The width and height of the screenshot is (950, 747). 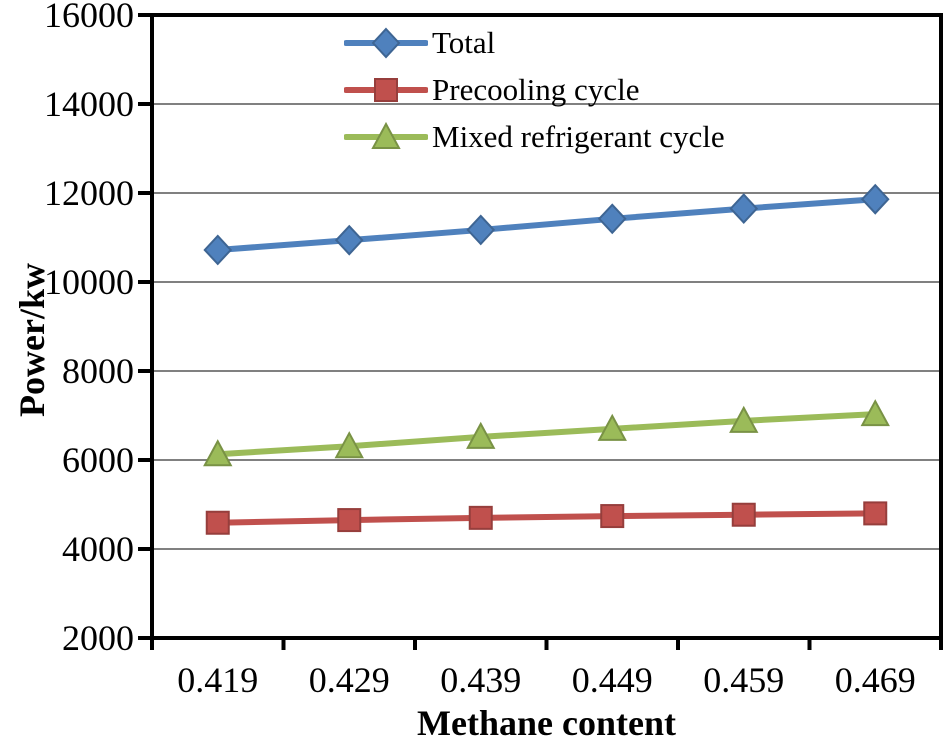 I want to click on x-axis-tick-label: 0.429, so click(x=349, y=680).